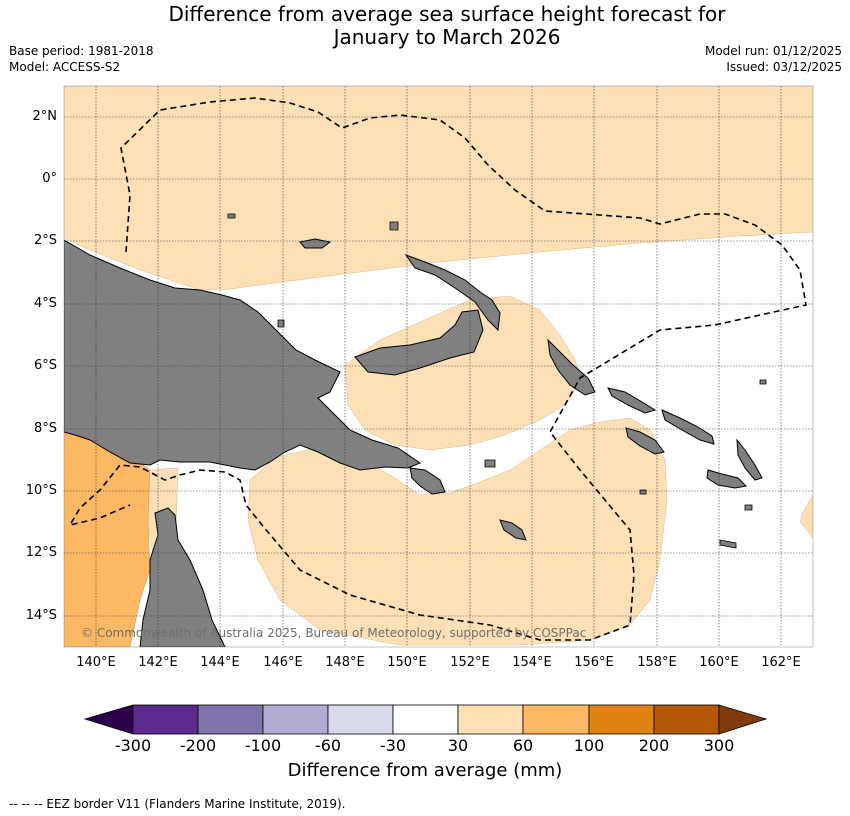  What do you see at coordinates (158, 662) in the screenshot?
I see `lon-label-142e: 142°E` at bounding box center [158, 662].